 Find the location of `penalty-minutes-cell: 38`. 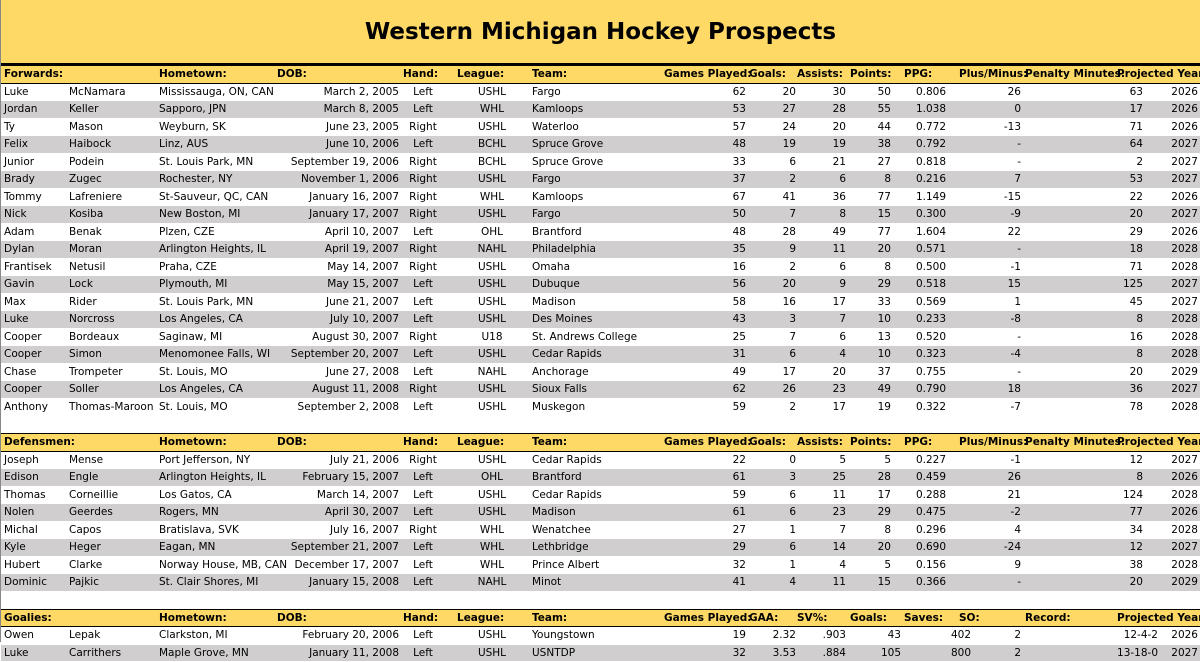

penalty-minutes-cell: 38 is located at coordinates (1127, 565).